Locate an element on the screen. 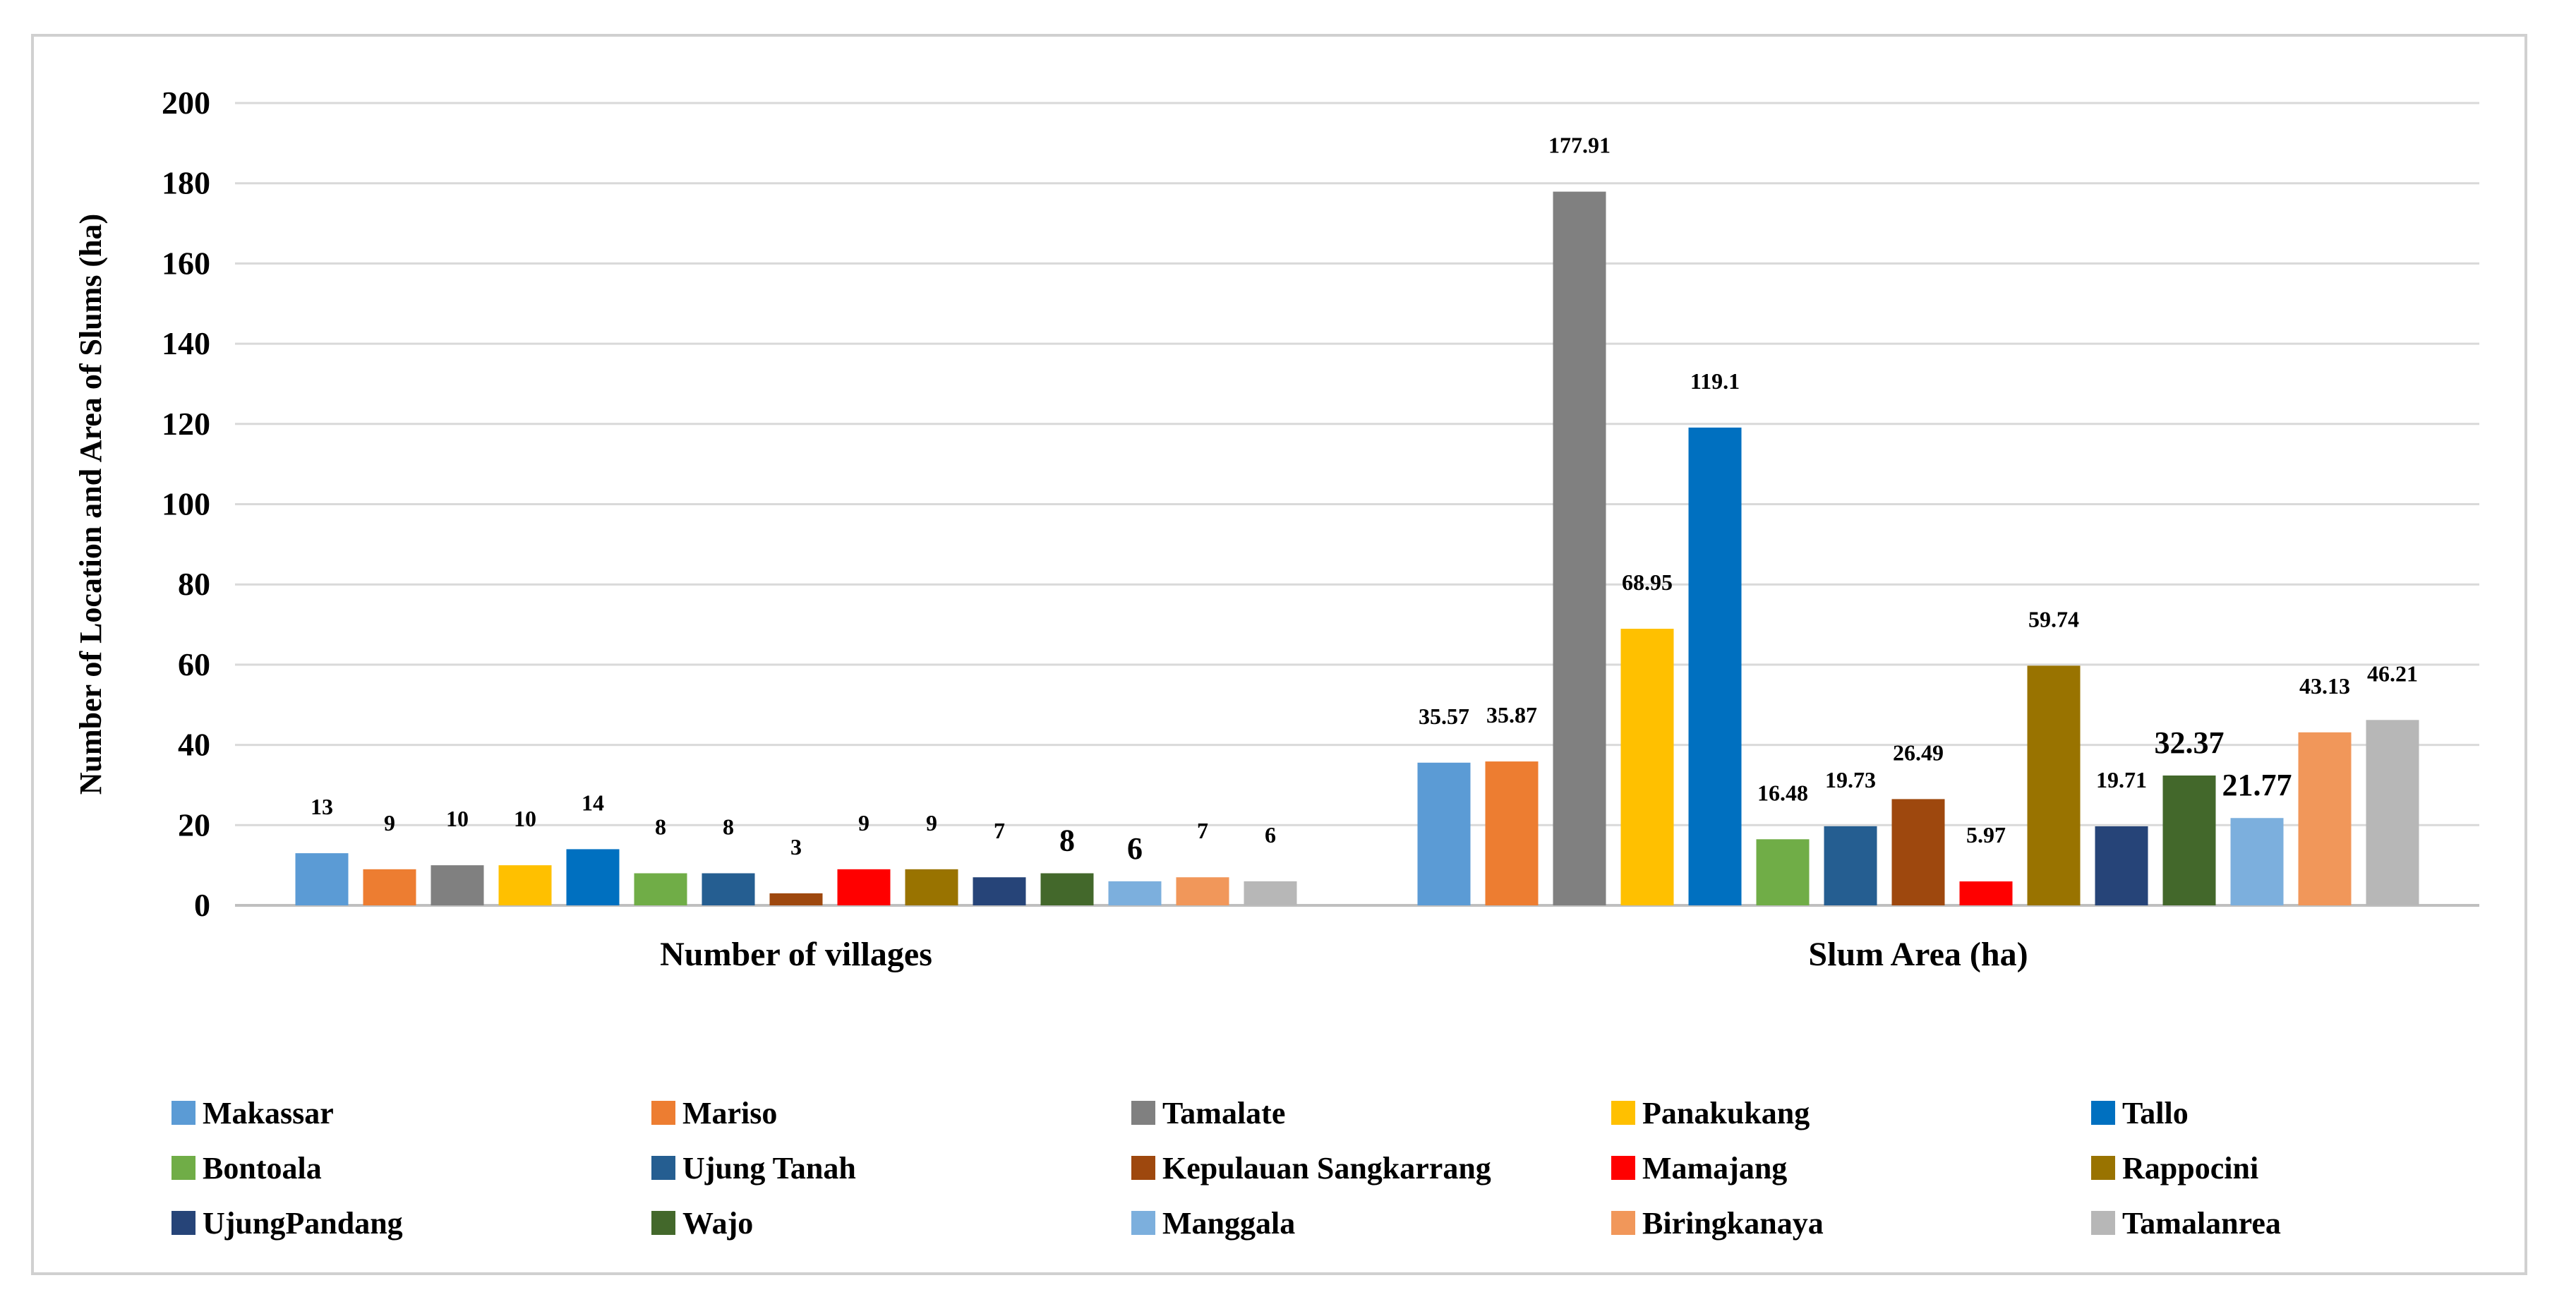  legend-label: Mamajang is located at coordinates (1714, 1168).